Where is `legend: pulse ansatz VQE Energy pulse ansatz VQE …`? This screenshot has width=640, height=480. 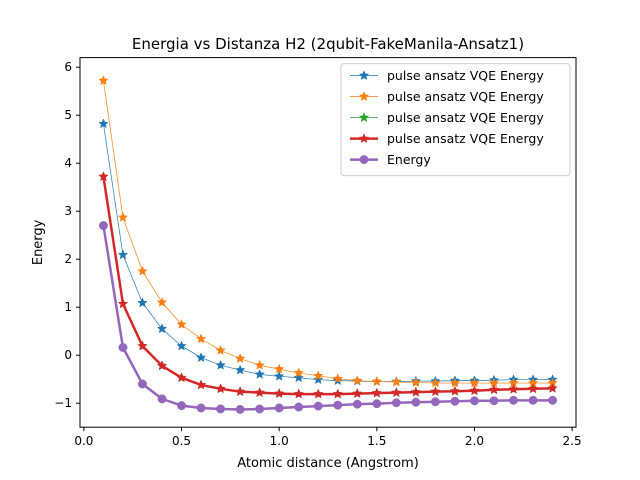
legend: pulse ansatz VQE Energy pulse ansatz VQE … is located at coordinates (455, 120).